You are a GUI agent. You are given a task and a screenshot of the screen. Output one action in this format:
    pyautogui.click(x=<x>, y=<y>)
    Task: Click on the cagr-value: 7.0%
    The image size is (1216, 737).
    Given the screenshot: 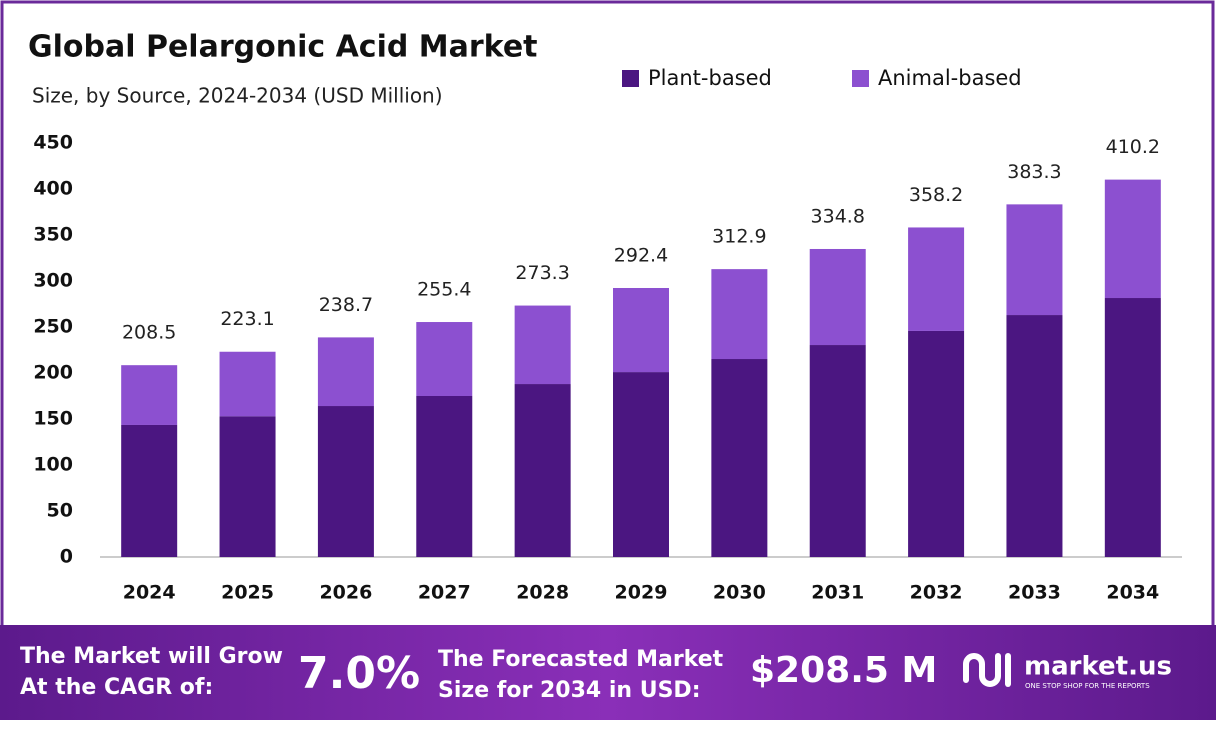 What is the action you would take?
    pyautogui.click(x=359, y=673)
    